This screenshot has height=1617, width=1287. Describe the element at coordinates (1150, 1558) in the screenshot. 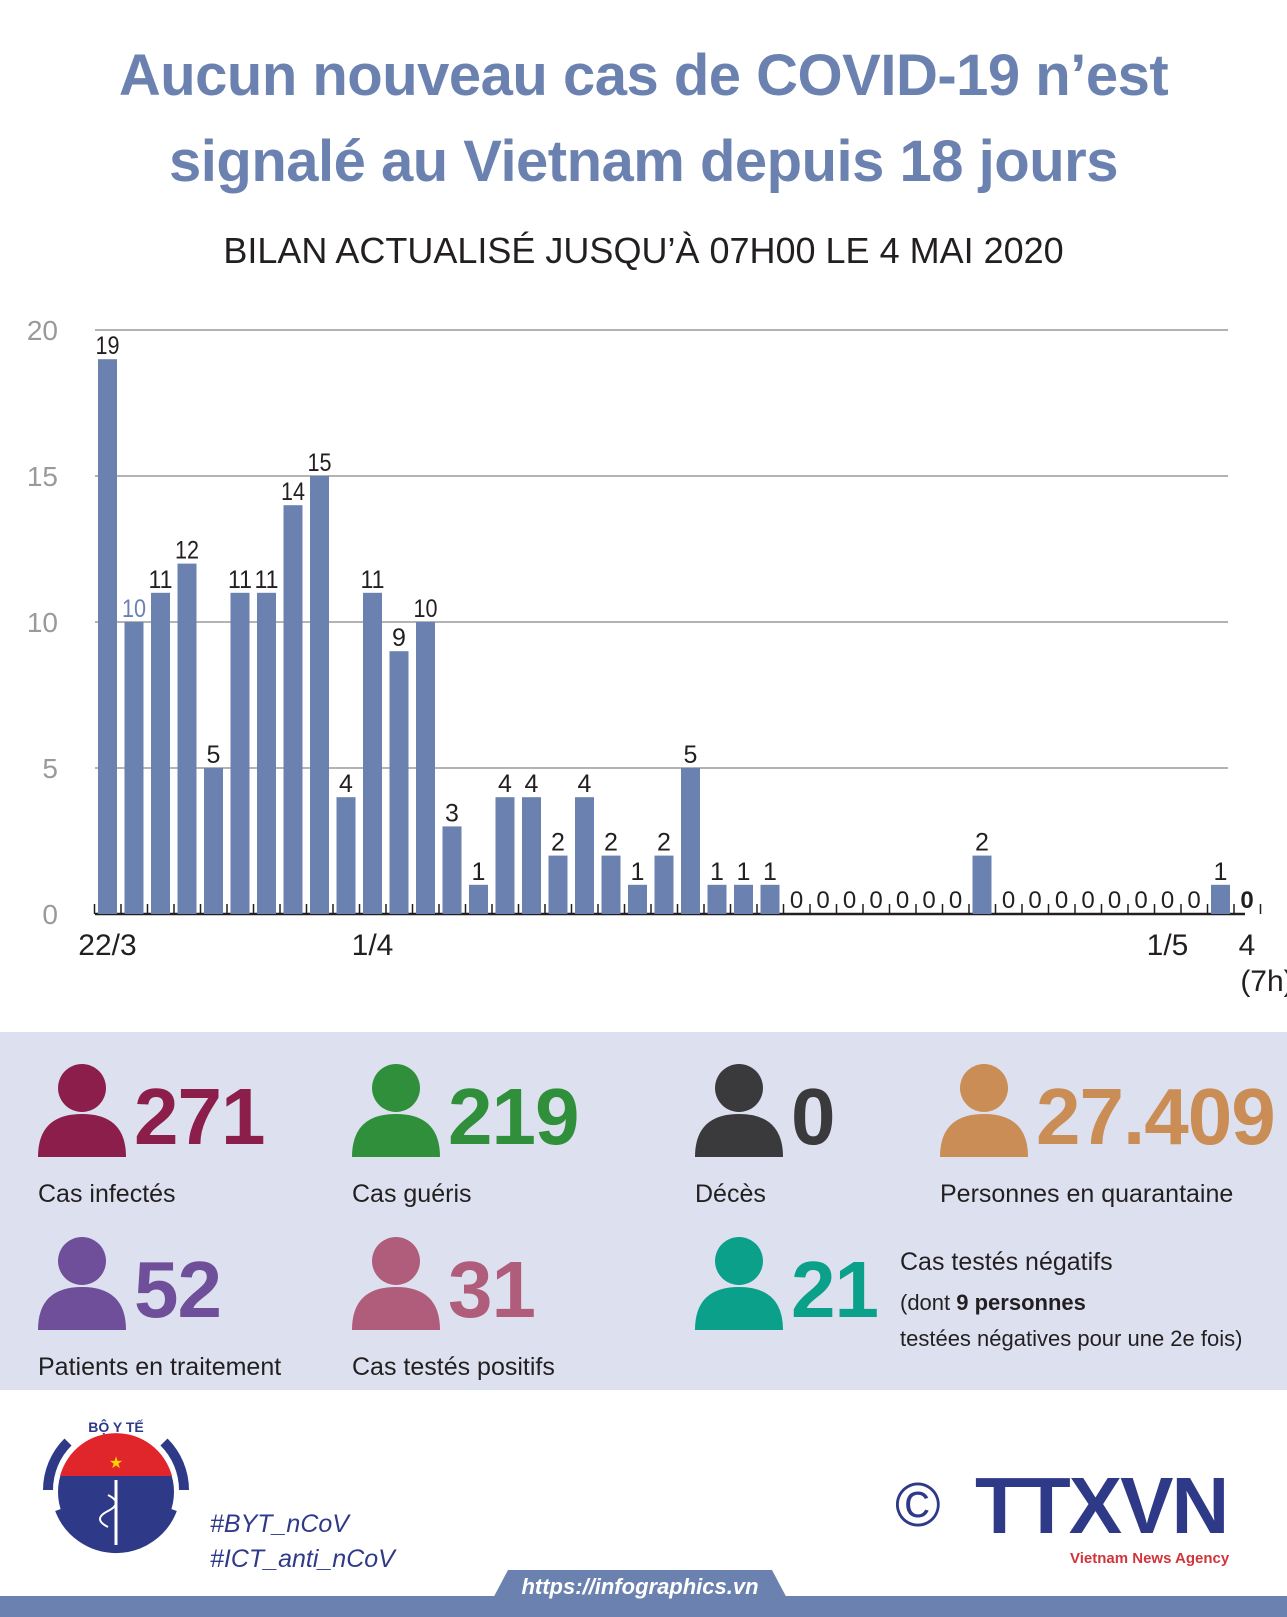

I see `ttxvn-tagline: Vietnam News Agency` at that location.